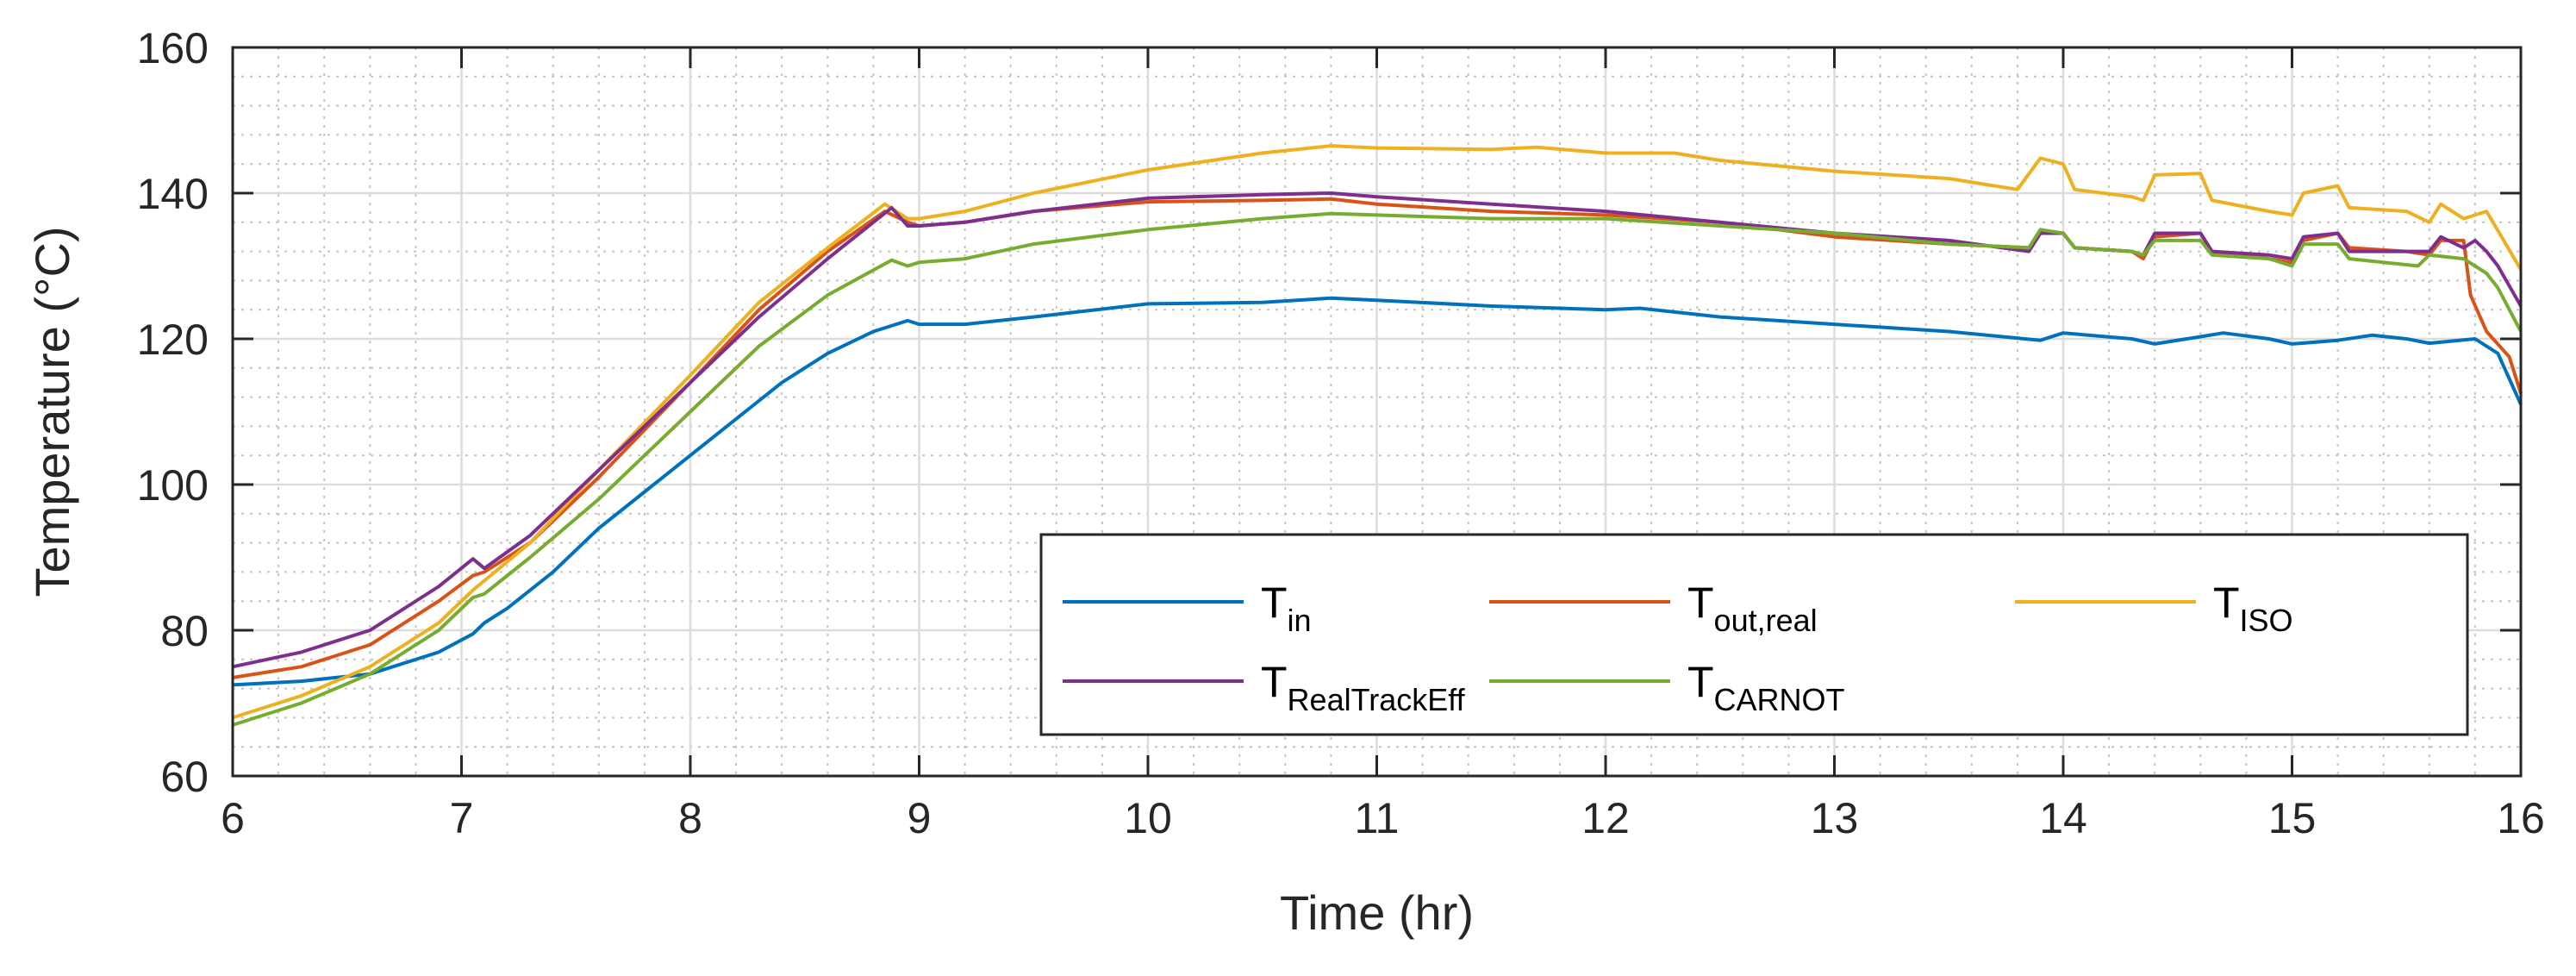 The width and height of the screenshot is (2576, 976). I want to click on y-tick-label: 140, so click(173, 194).